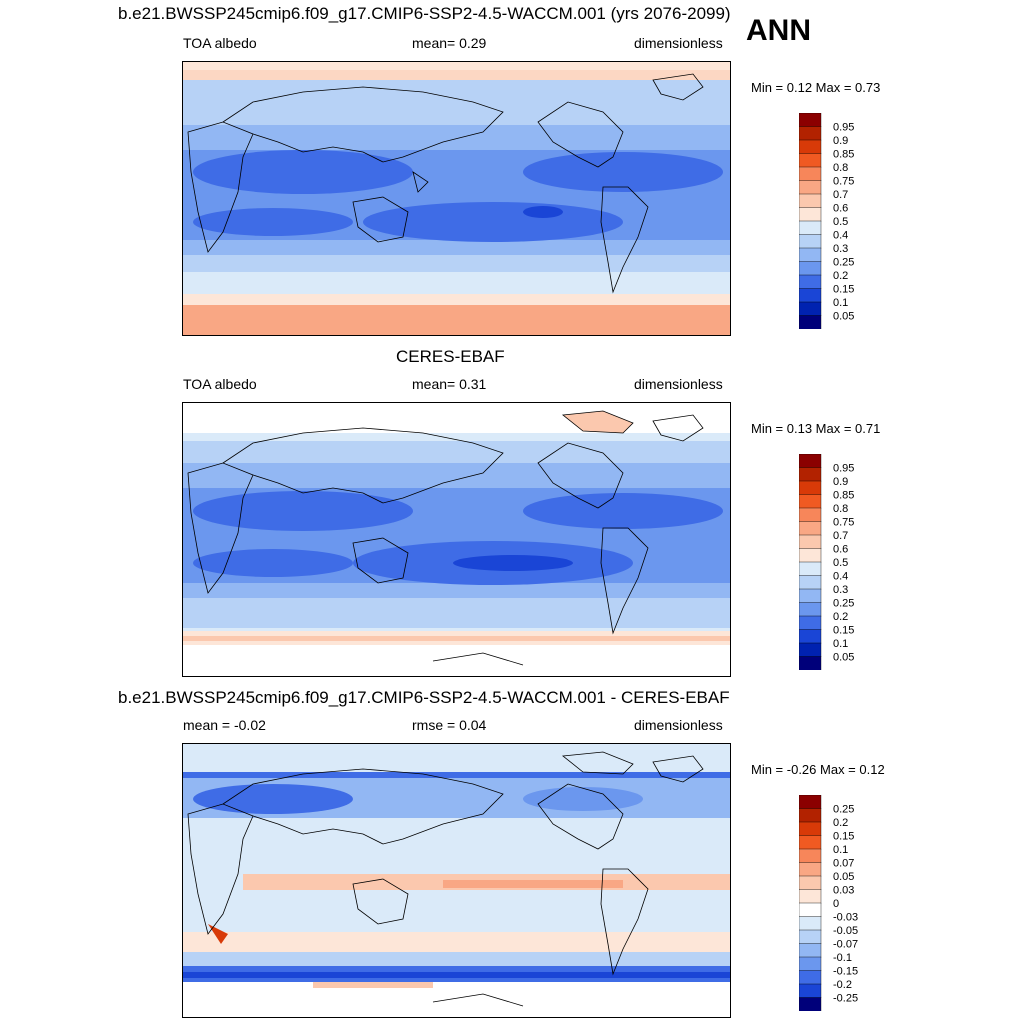 This screenshot has height=1024, width=1024. What do you see at coordinates (840, 249) in the screenshot?
I see `colorbar-label: 0.3` at bounding box center [840, 249].